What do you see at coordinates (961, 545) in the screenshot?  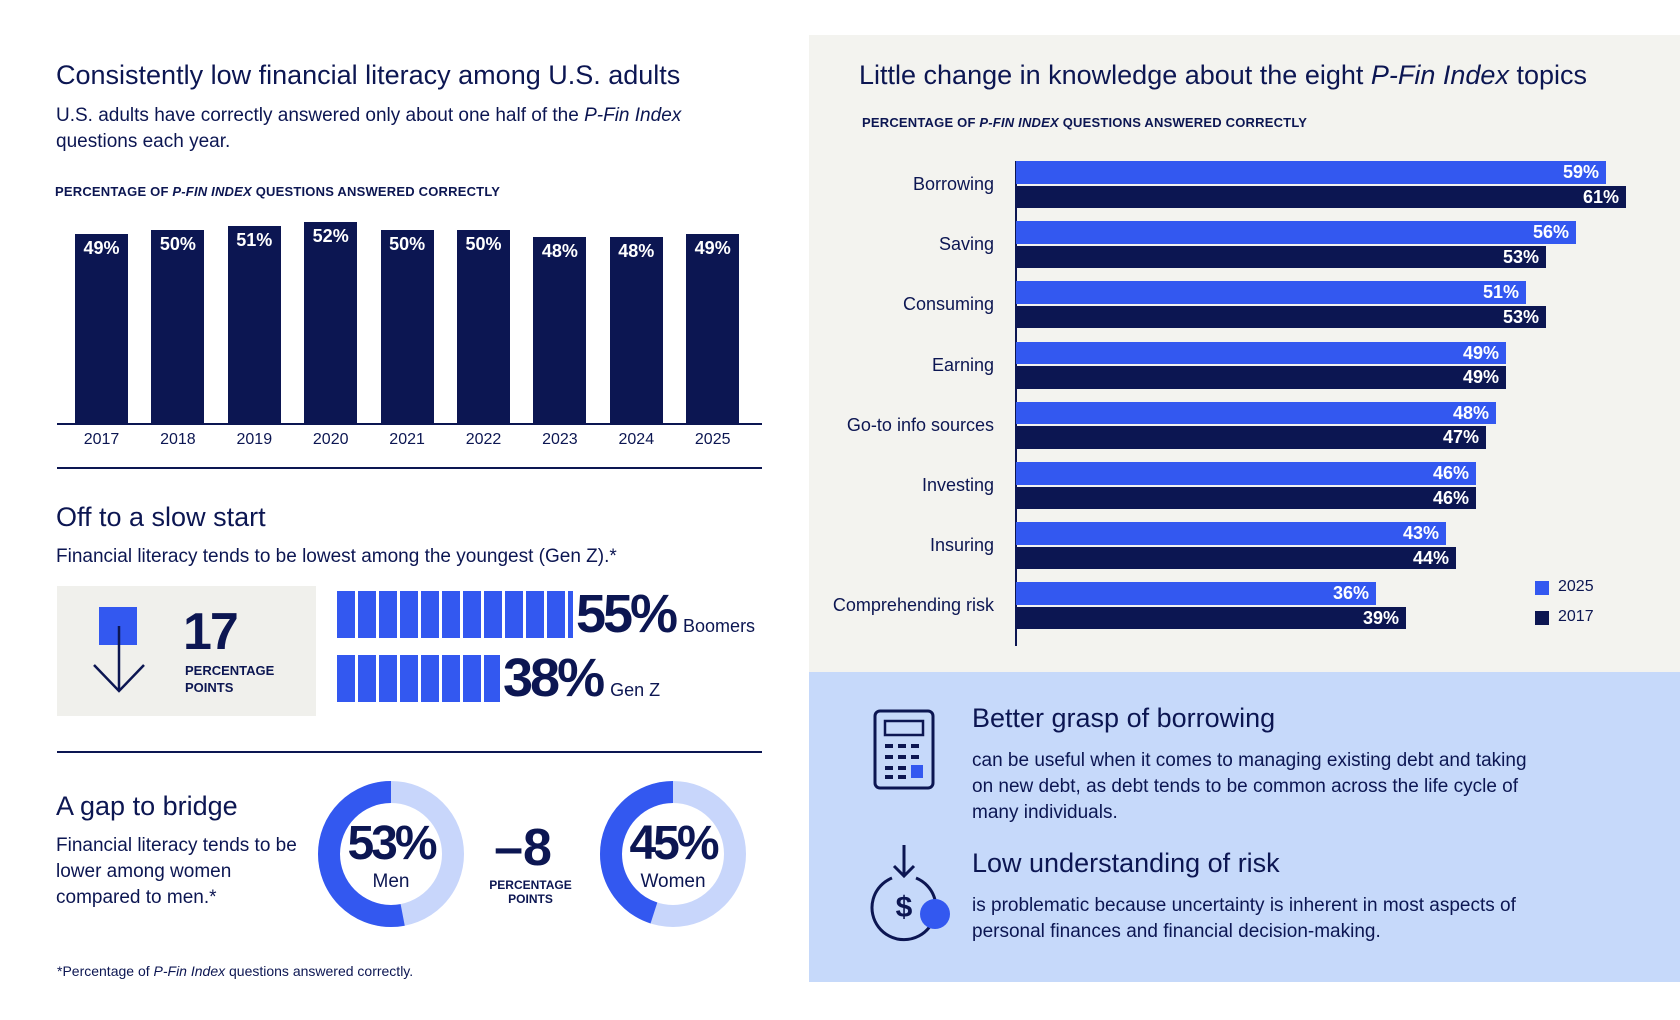 I see `category-label: Insuring` at bounding box center [961, 545].